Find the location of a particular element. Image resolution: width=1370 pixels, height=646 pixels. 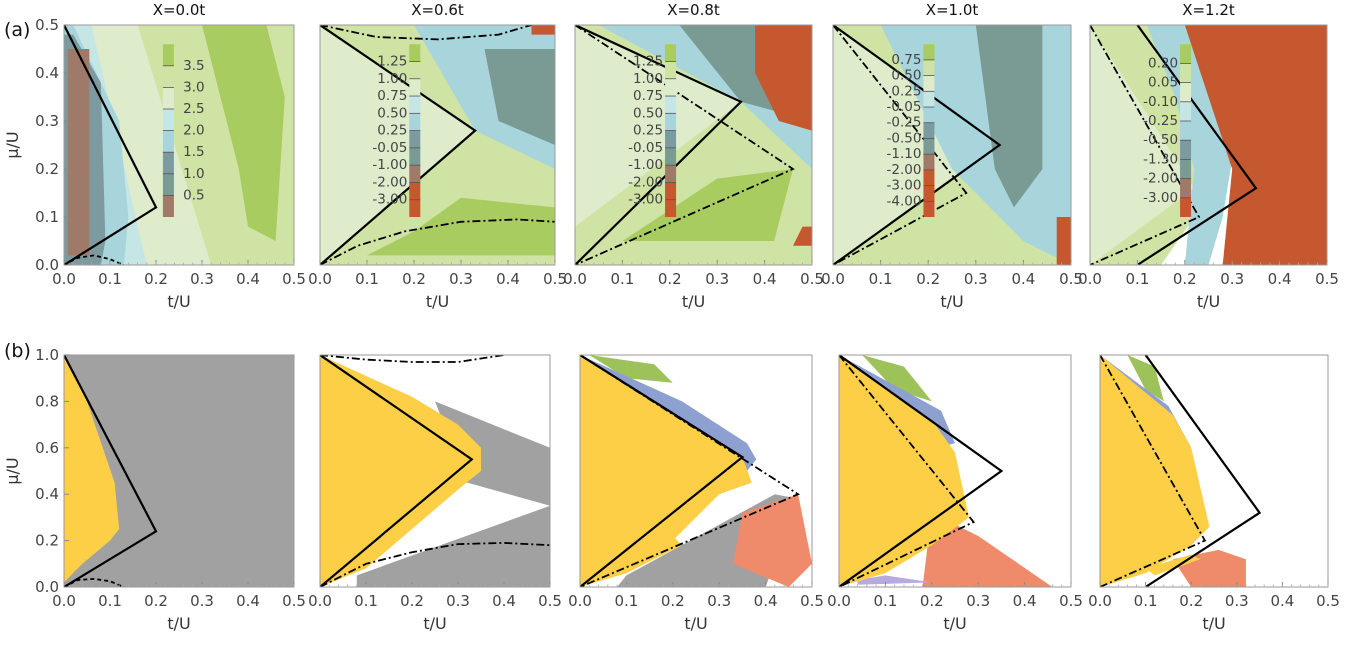

y-tick-label: 0.1 is located at coordinates (47, 217).